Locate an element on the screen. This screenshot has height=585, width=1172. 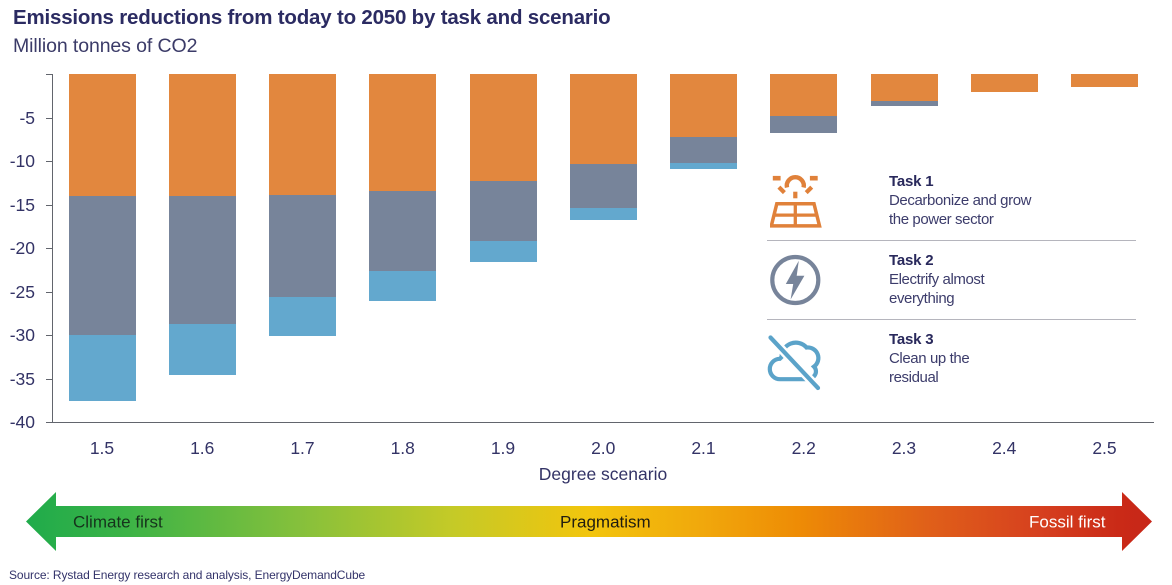
svg-text: Climate first is located at coordinates (118, 522).